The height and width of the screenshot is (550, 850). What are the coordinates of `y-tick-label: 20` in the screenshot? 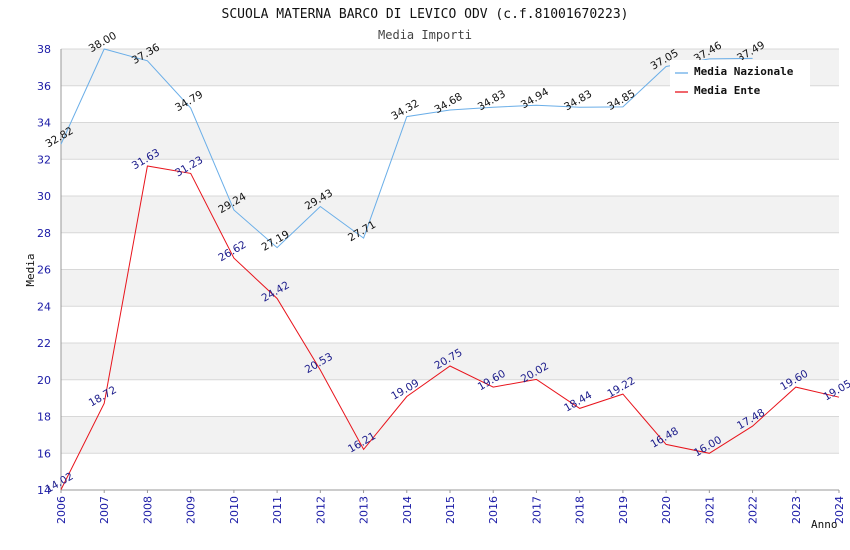 It's located at (44, 380).